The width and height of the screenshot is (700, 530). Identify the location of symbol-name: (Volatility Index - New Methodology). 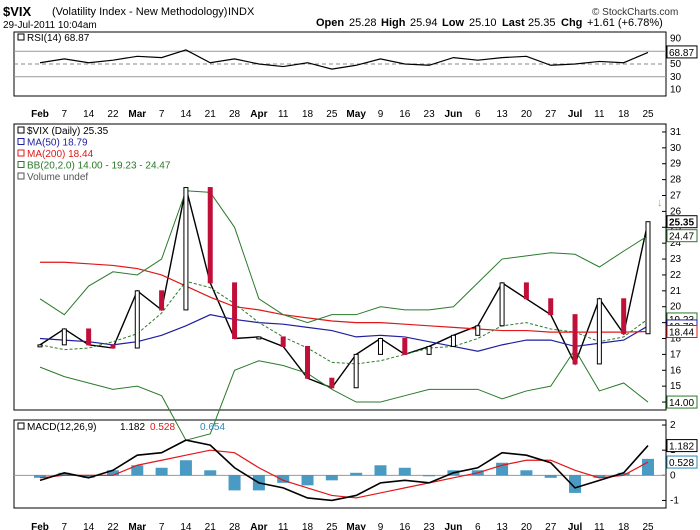
(139, 12).